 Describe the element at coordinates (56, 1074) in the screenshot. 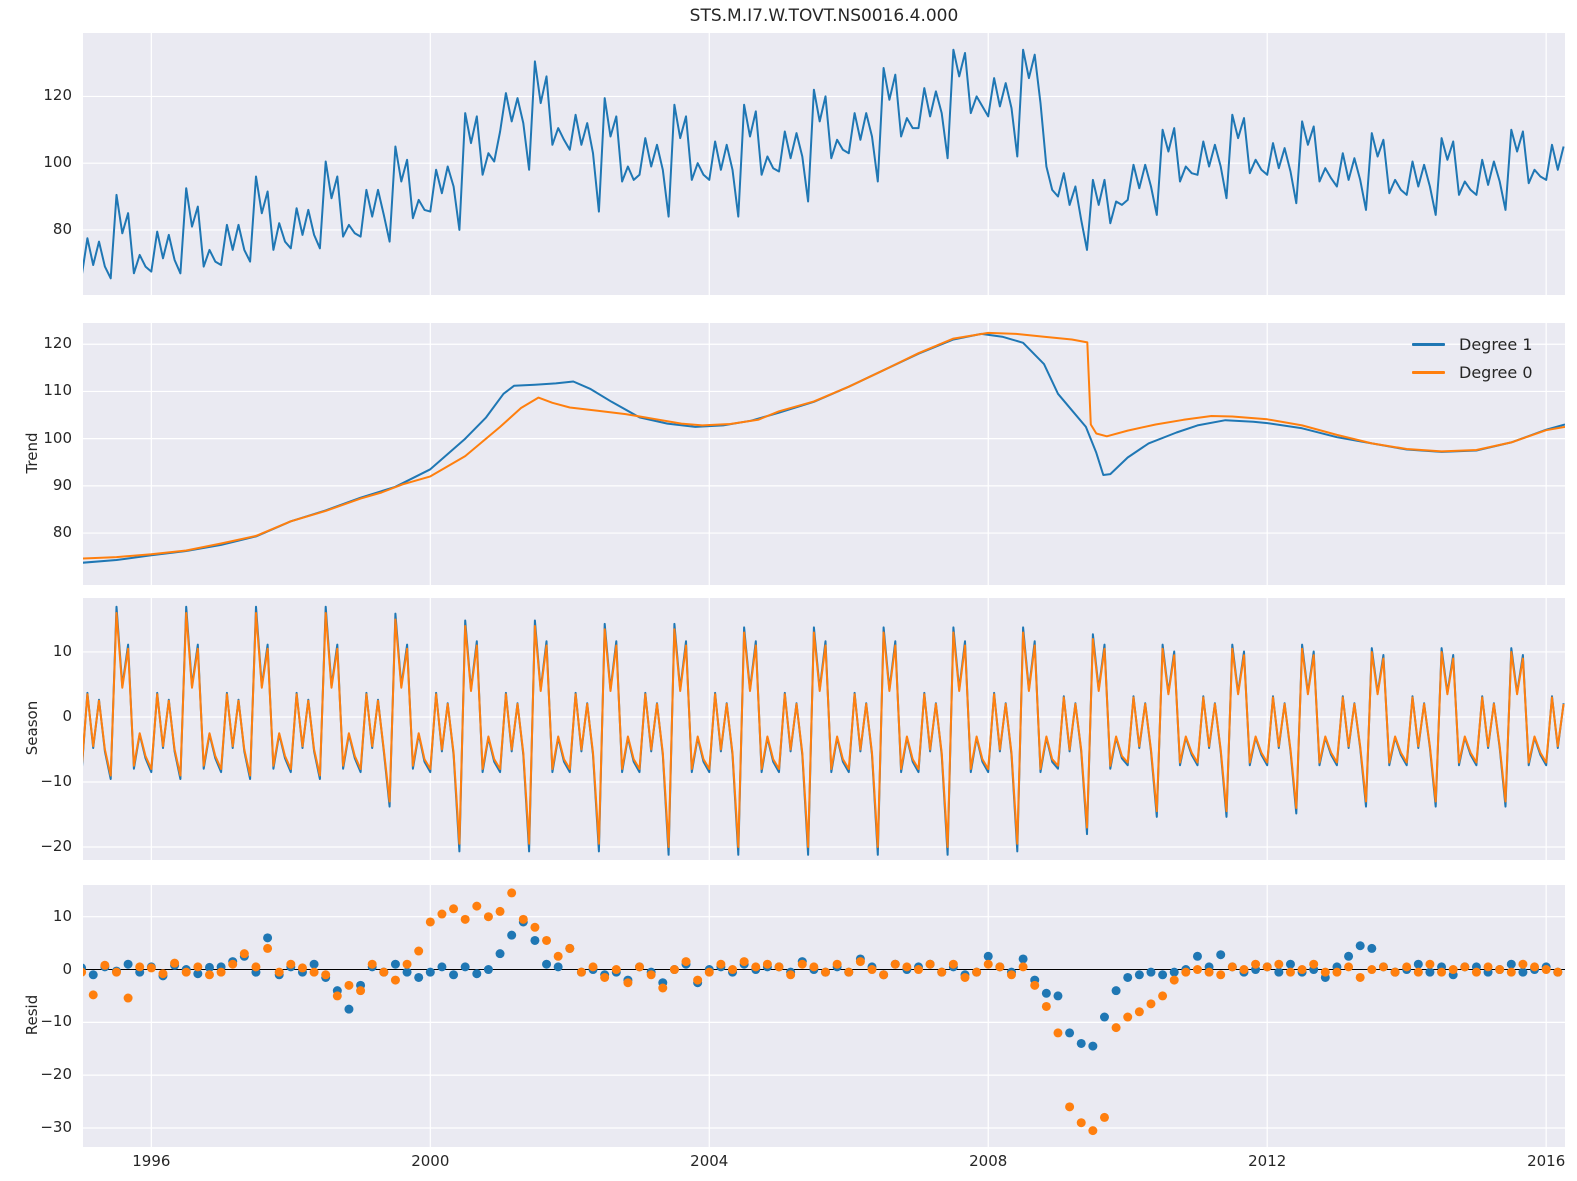

I see `ytick-label-resid: −20` at that location.